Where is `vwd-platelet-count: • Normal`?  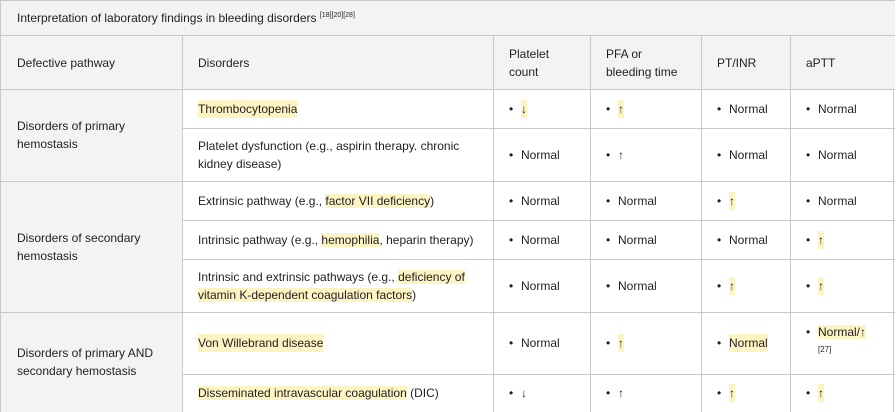 vwd-platelet-count: • Normal is located at coordinates (534, 343).